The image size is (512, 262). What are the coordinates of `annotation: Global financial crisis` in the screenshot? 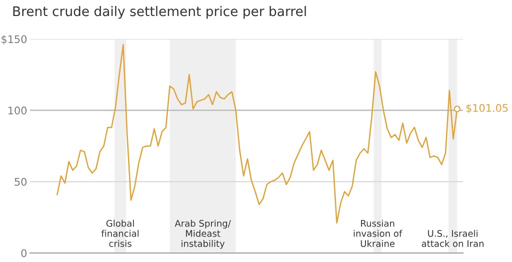 It's located at (120, 233).